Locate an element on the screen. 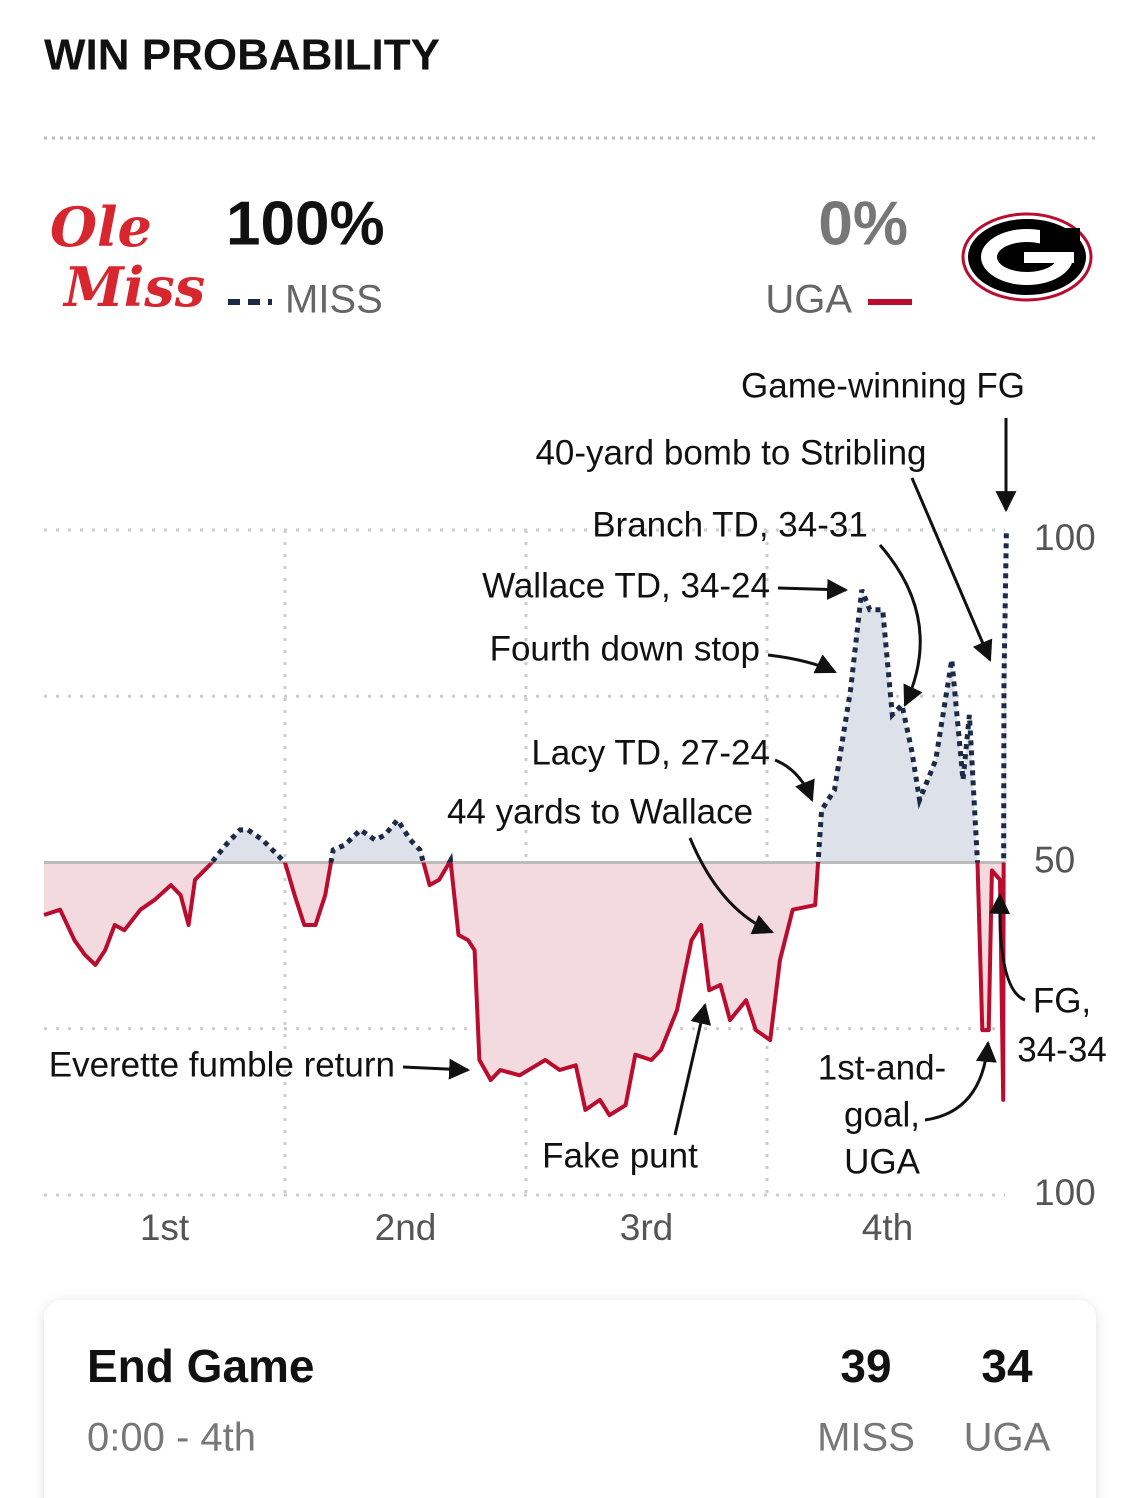 The width and height of the screenshot is (1140, 1498). annotation-text: goal, is located at coordinates (882, 1114).